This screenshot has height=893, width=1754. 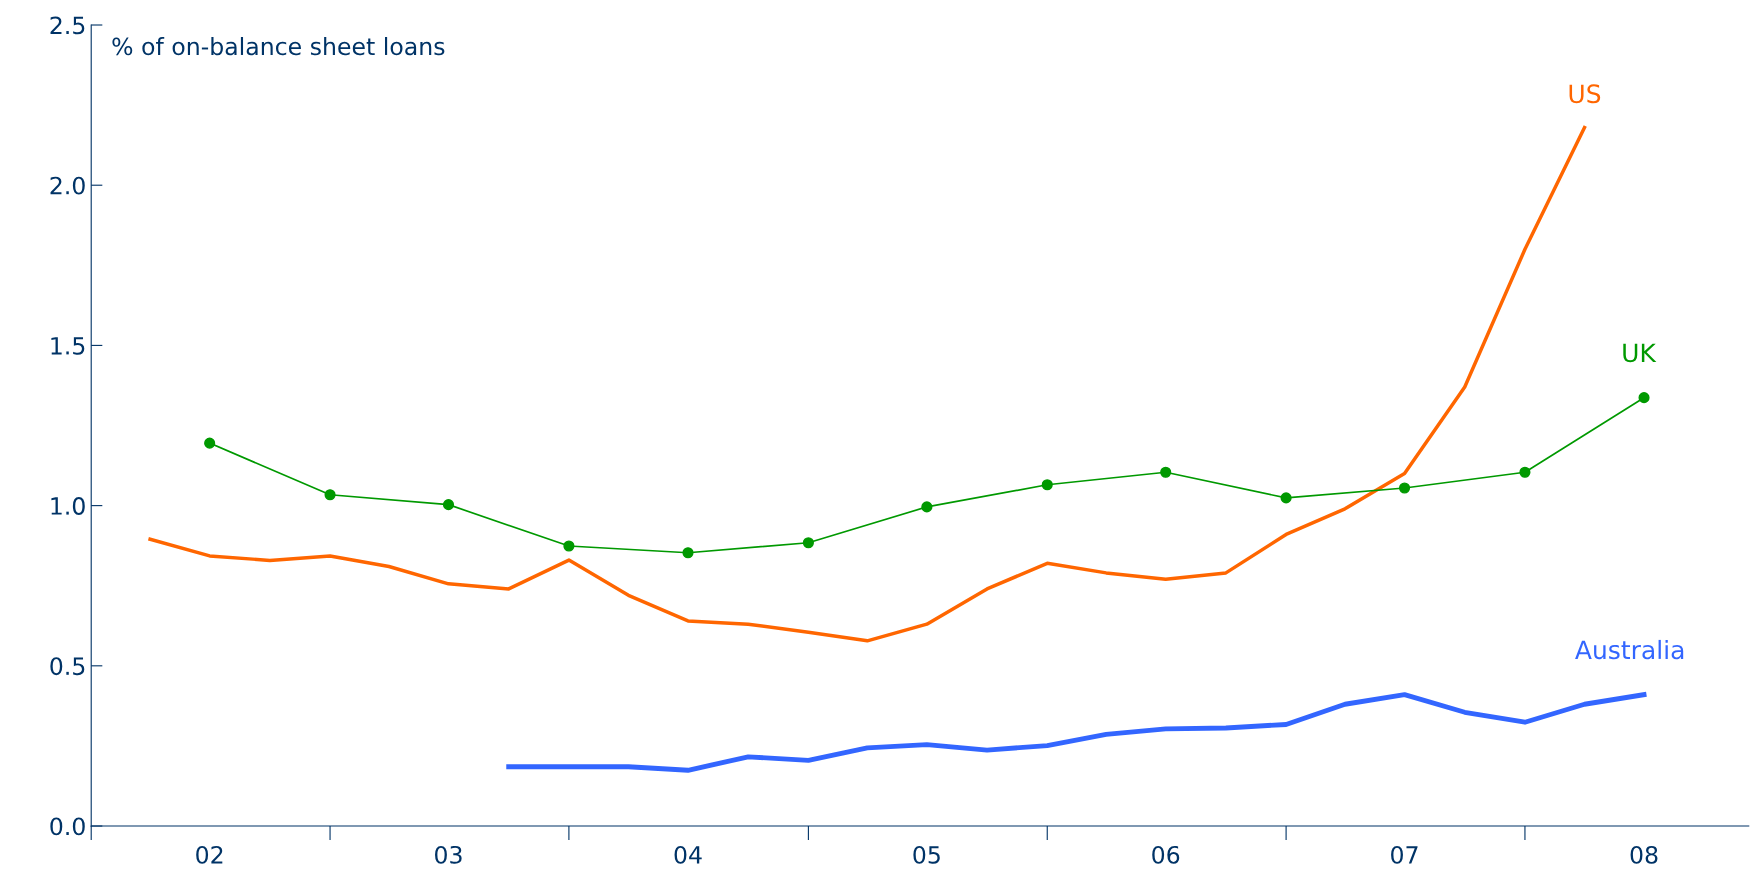 What do you see at coordinates (1166, 854) in the screenshot?
I see `x-tick-label: 06` at bounding box center [1166, 854].